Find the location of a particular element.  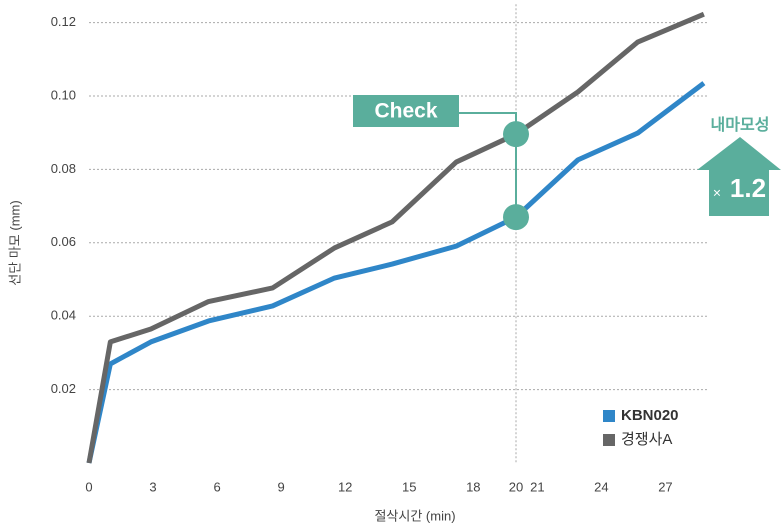

x-tick-label: 9 is located at coordinates (281, 486).